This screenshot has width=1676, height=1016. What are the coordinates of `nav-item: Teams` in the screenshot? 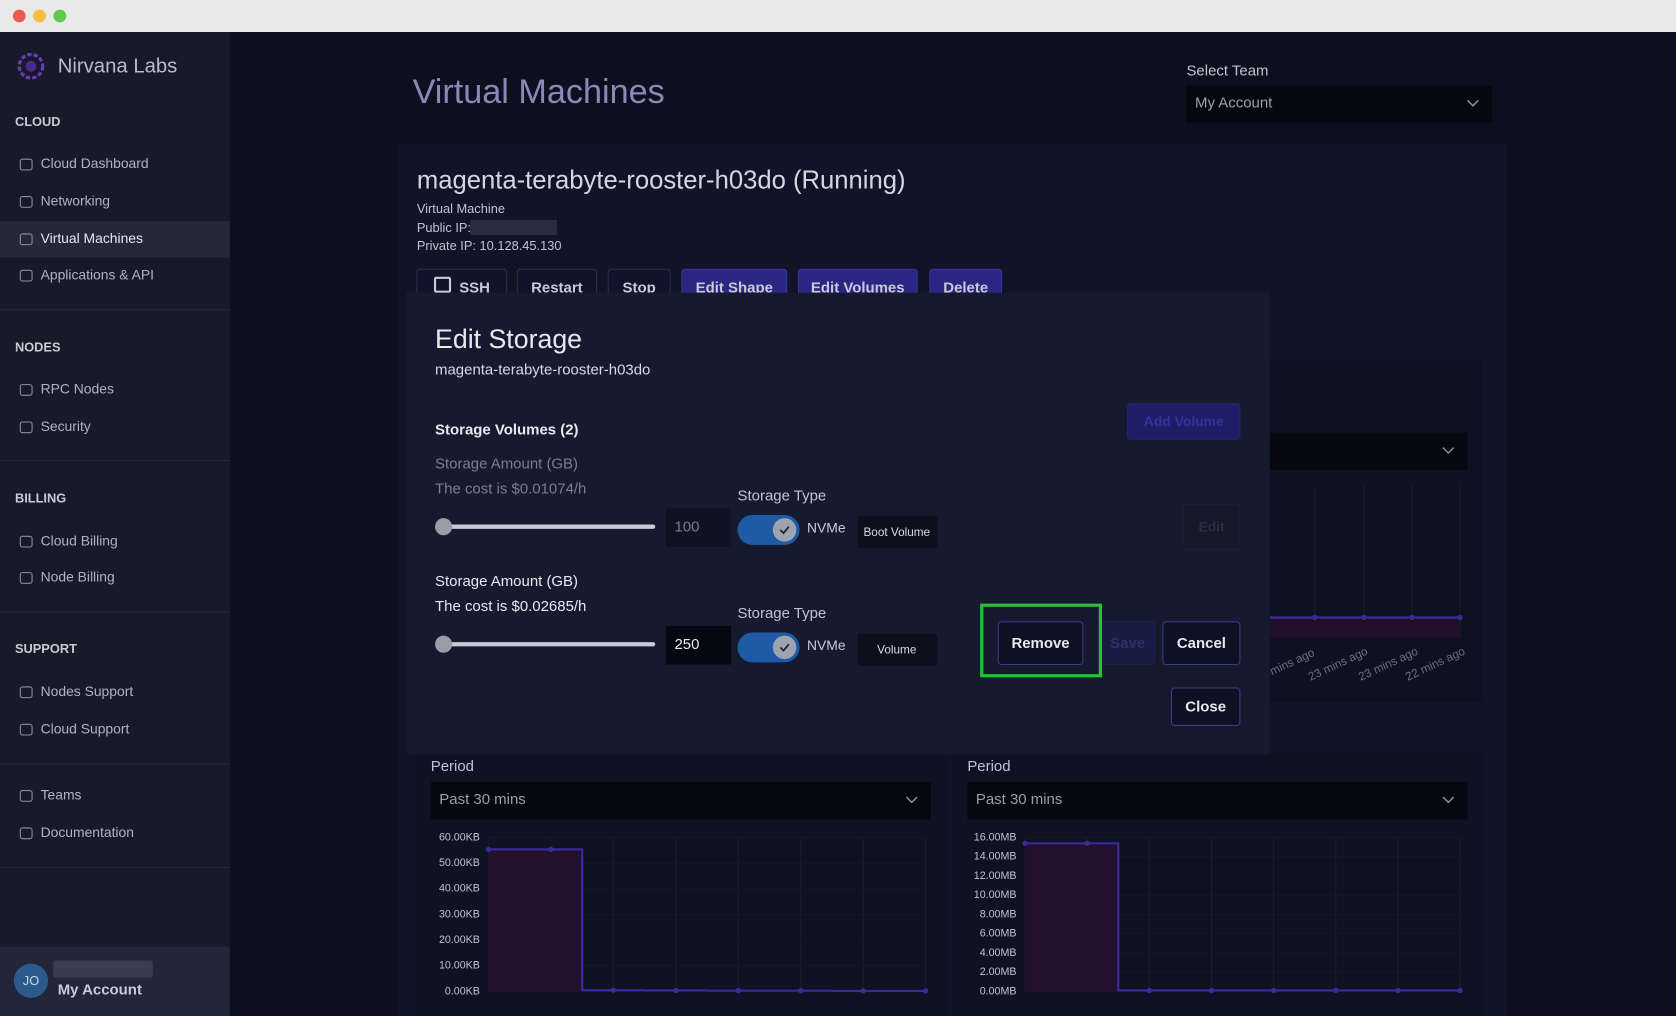 It's located at (61, 795).